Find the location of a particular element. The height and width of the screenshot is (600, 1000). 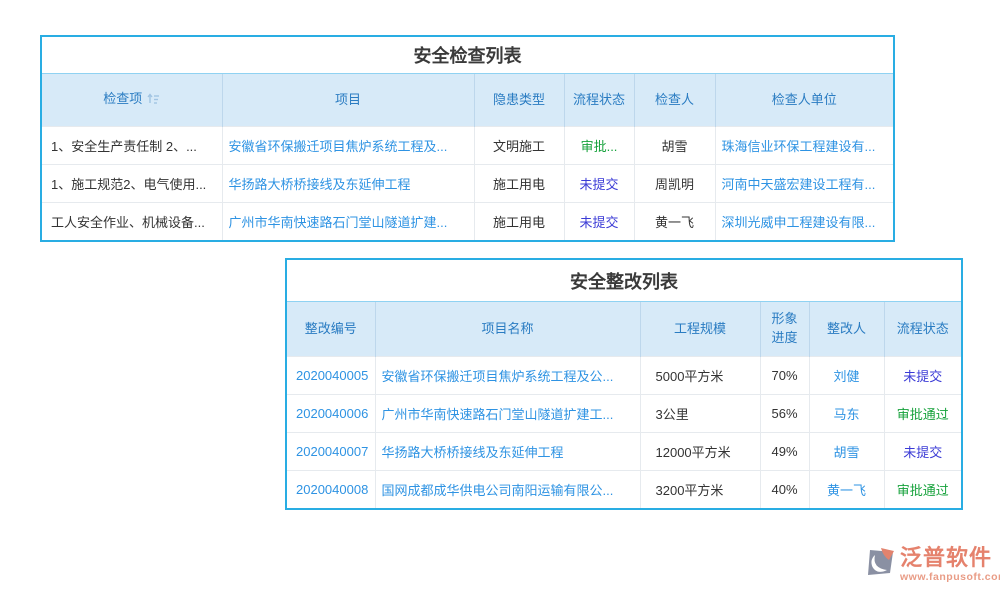

col-header-inspector: 检查人 is located at coordinates (674, 100).